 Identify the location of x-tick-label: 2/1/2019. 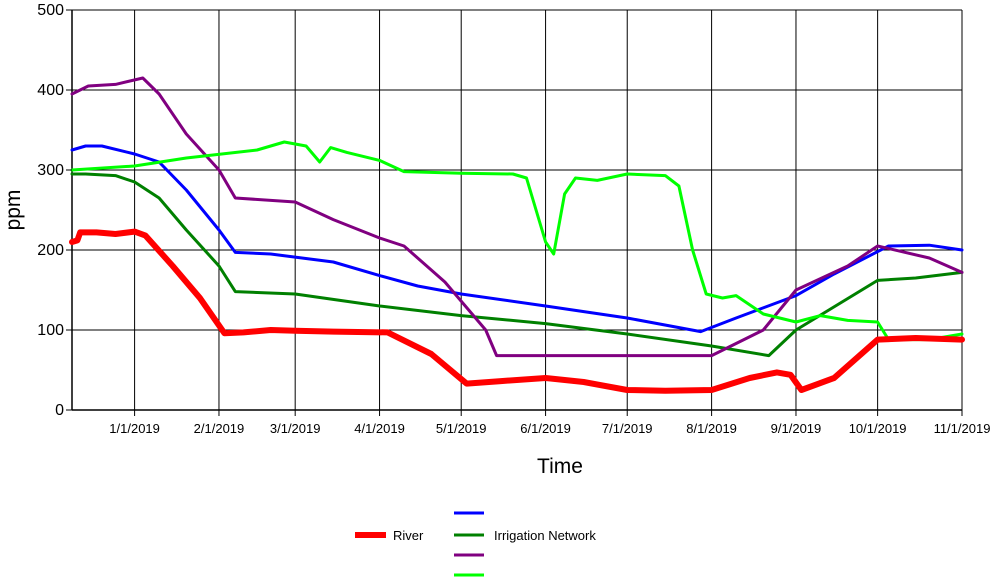
(219, 428).